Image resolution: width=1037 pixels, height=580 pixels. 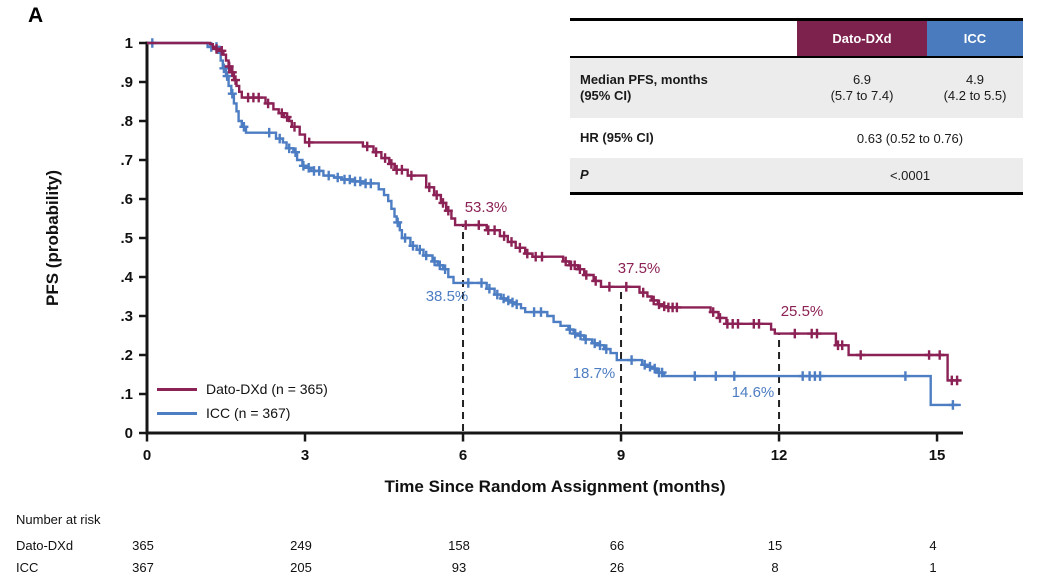 What do you see at coordinates (126, 238) in the screenshot?
I see `y-tick-label: .5` at bounding box center [126, 238].